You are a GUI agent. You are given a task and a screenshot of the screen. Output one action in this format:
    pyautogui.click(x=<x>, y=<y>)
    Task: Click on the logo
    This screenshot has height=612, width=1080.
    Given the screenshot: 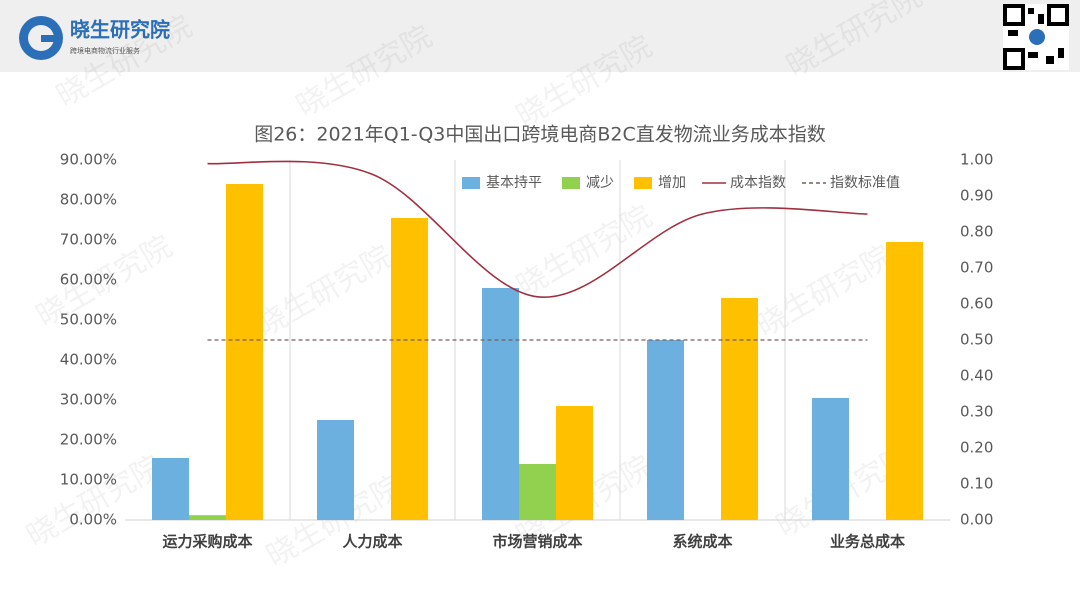 What is the action you would take?
    pyautogui.click(x=41, y=38)
    